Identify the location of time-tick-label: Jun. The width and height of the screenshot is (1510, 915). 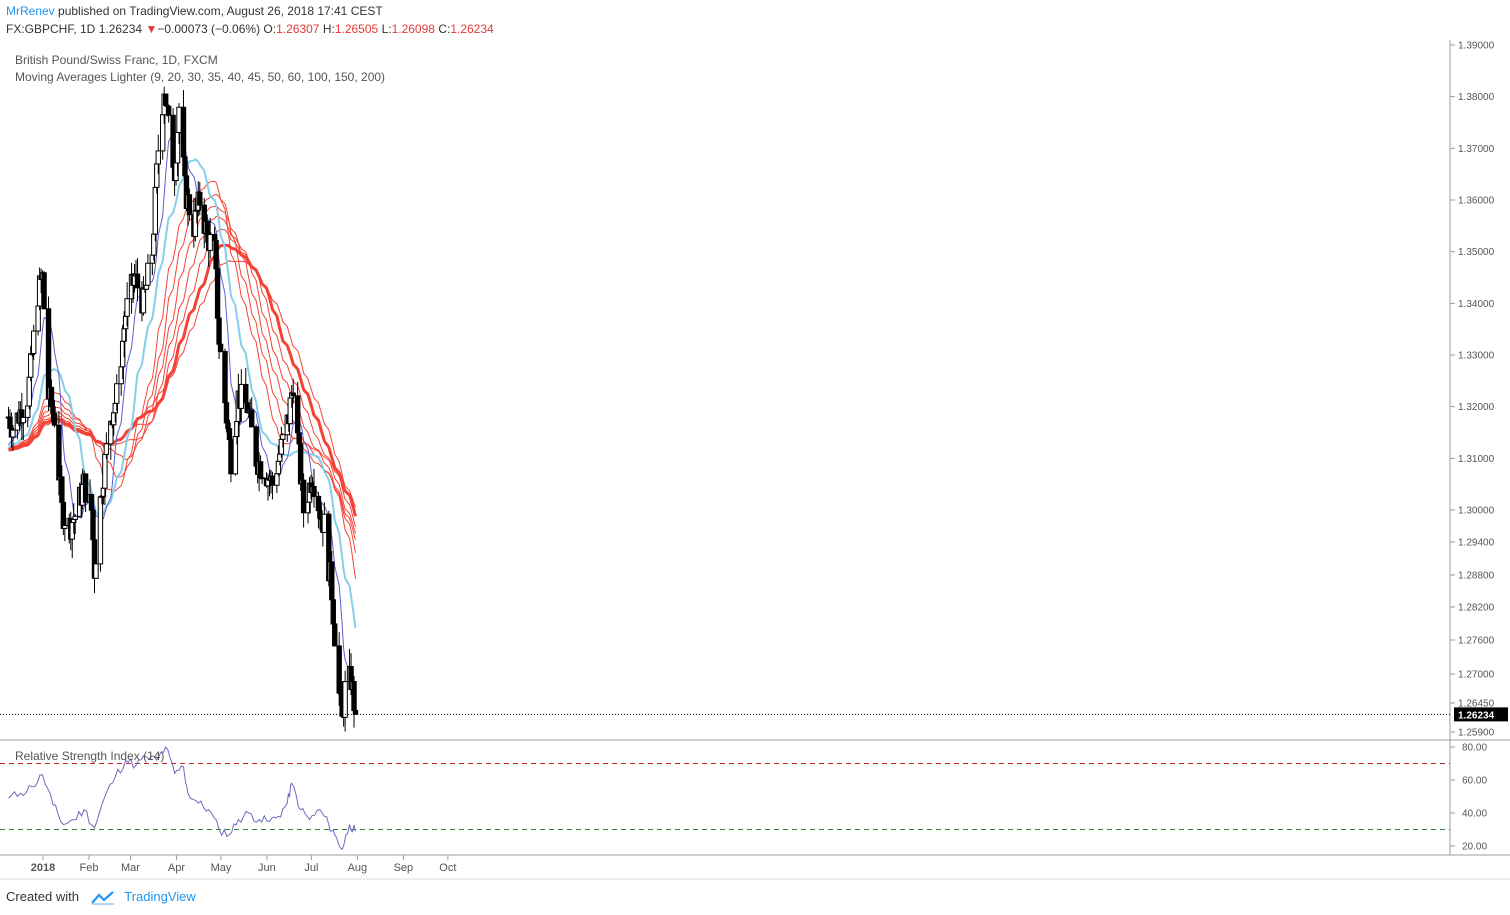
(267, 868).